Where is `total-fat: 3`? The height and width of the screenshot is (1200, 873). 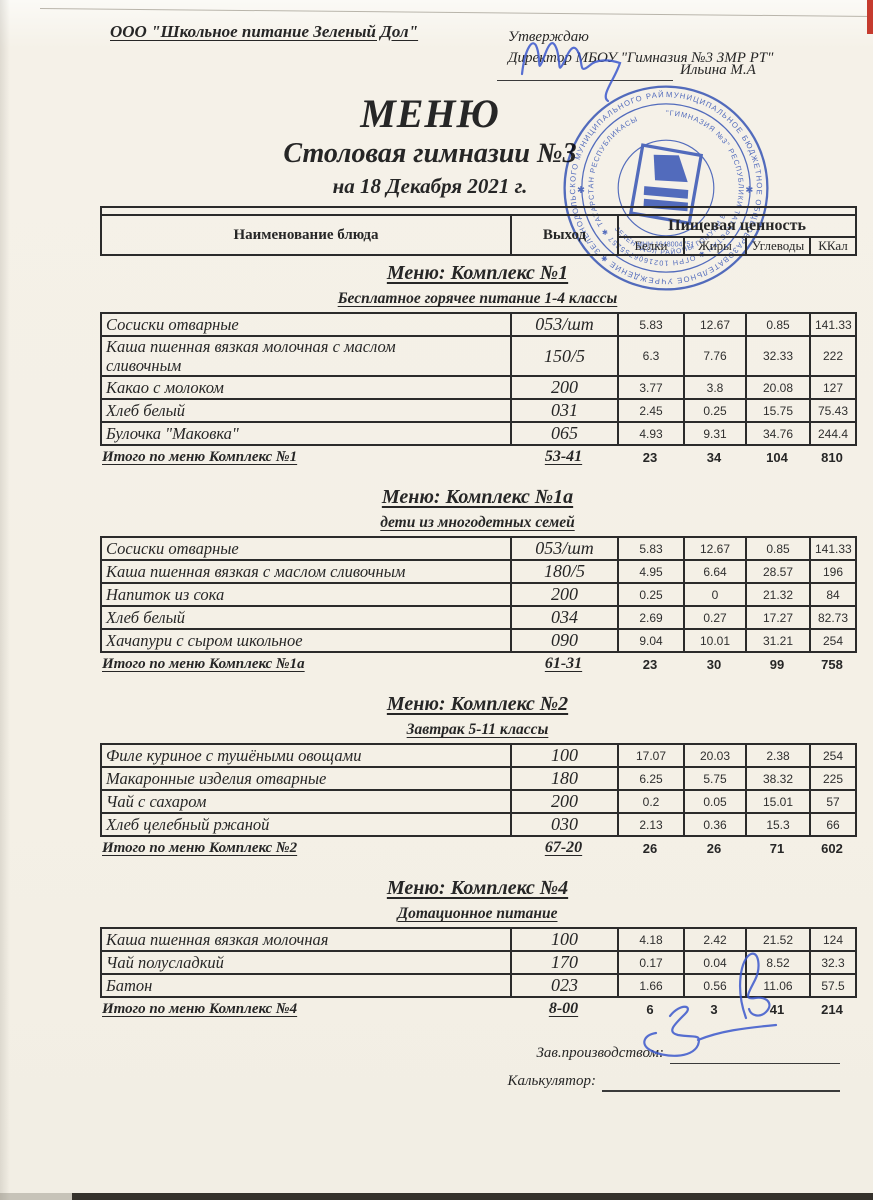
total-fat: 3 is located at coordinates (714, 1009).